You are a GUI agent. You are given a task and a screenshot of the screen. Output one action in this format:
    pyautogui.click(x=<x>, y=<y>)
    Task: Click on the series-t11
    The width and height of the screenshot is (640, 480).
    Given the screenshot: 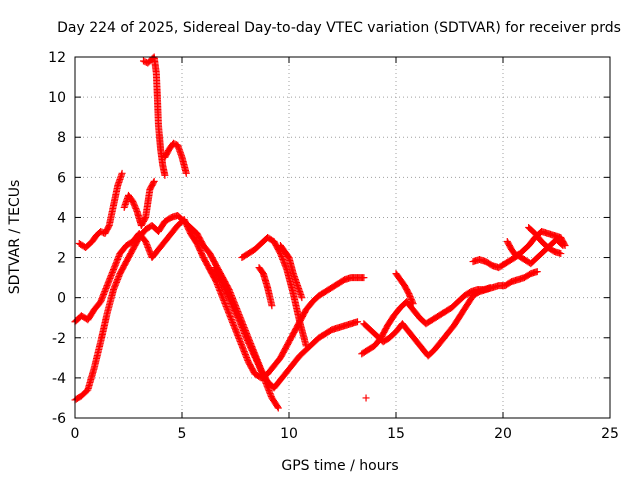 What is the action you would take?
    pyautogui.click(x=450, y=314)
    